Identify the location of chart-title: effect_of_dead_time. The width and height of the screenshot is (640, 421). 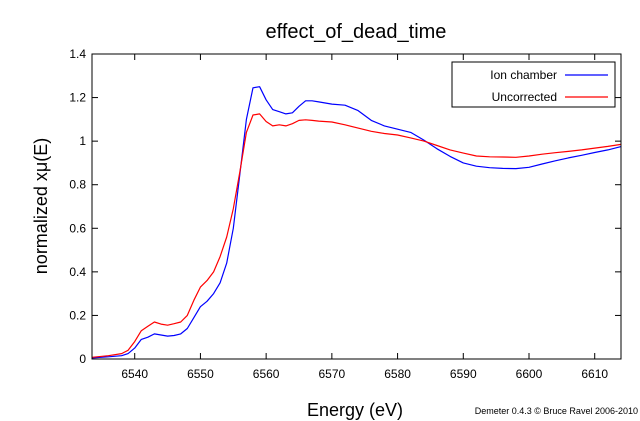
(356, 32).